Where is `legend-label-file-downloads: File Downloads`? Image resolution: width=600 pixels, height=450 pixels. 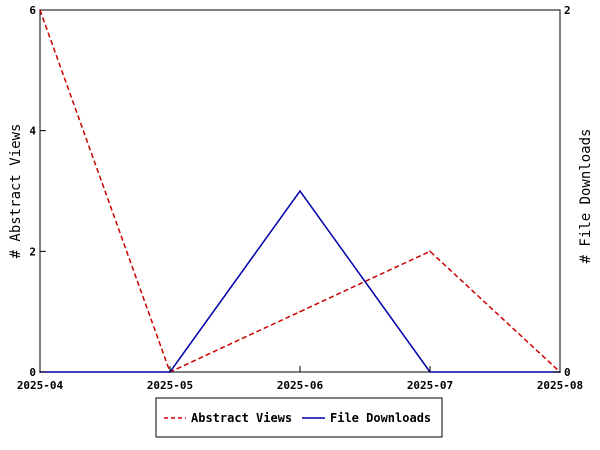 legend-label-file-downloads: File Downloads is located at coordinates (380, 418).